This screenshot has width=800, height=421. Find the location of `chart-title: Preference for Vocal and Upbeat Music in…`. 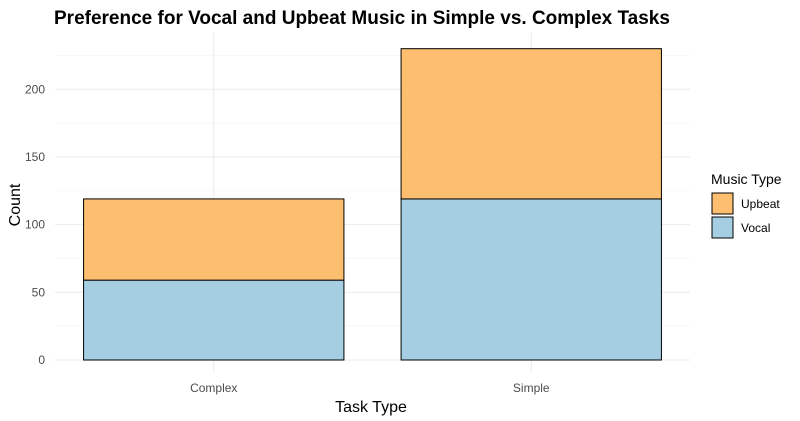

chart-title: Preference for Vocal and Upbeat Music in… is located at coordinates (362, 18).